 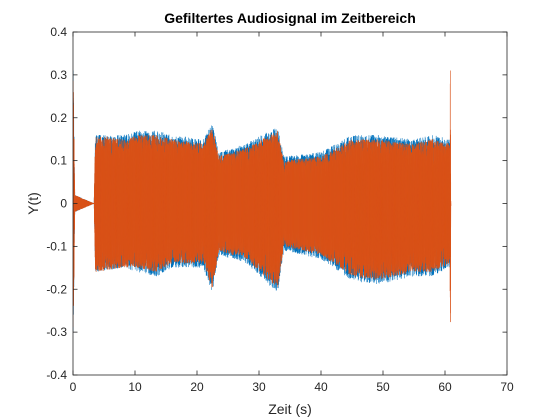 What do you see at coordinates (135, 387) in the screenshot?
I see `x-tick-label: 10` at bounding box center [135, 387].